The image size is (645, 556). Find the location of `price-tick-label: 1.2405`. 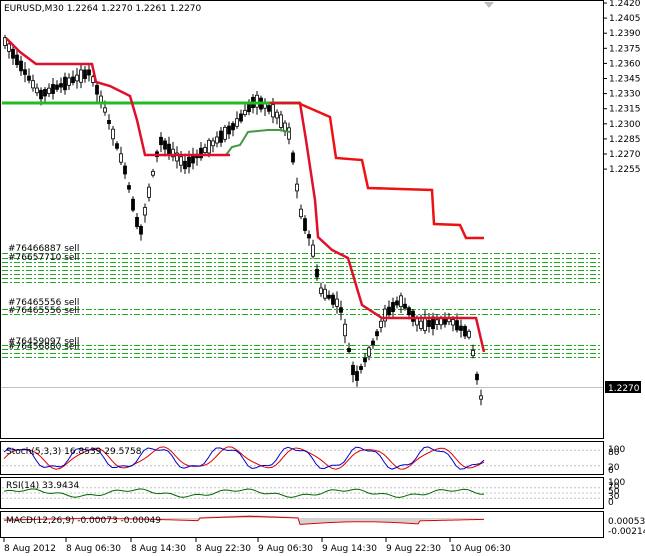

price-tick-label: 1.2405 is located at coordinates (625, 19).